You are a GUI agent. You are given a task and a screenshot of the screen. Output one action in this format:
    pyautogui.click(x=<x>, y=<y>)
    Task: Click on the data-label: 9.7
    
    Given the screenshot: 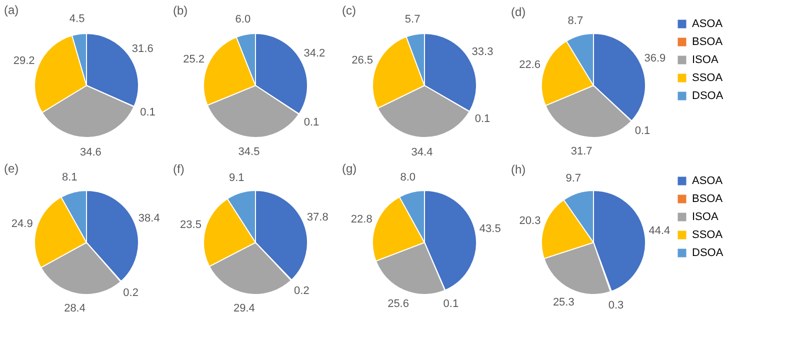 What is the action you would take?
    pyautogui.click(x=574, y=178)
    